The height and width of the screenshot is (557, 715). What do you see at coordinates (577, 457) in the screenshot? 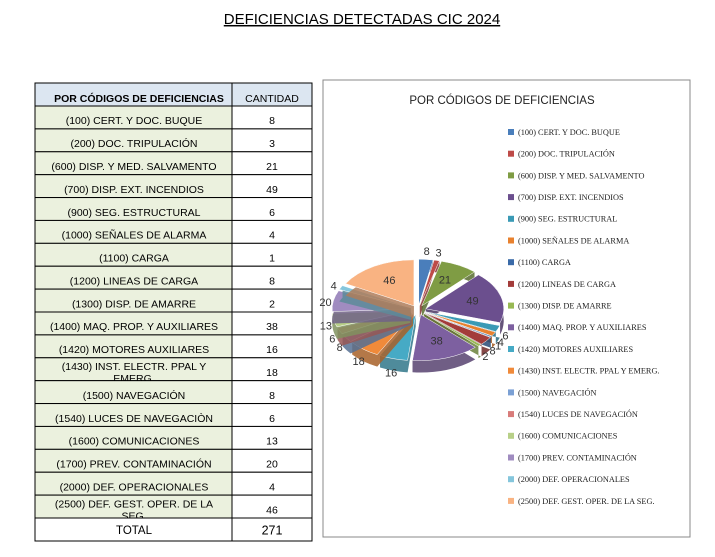
I see `legend-label: (1700) PREV. CONTAMINACIÓN` at bounding box center [577, 457].